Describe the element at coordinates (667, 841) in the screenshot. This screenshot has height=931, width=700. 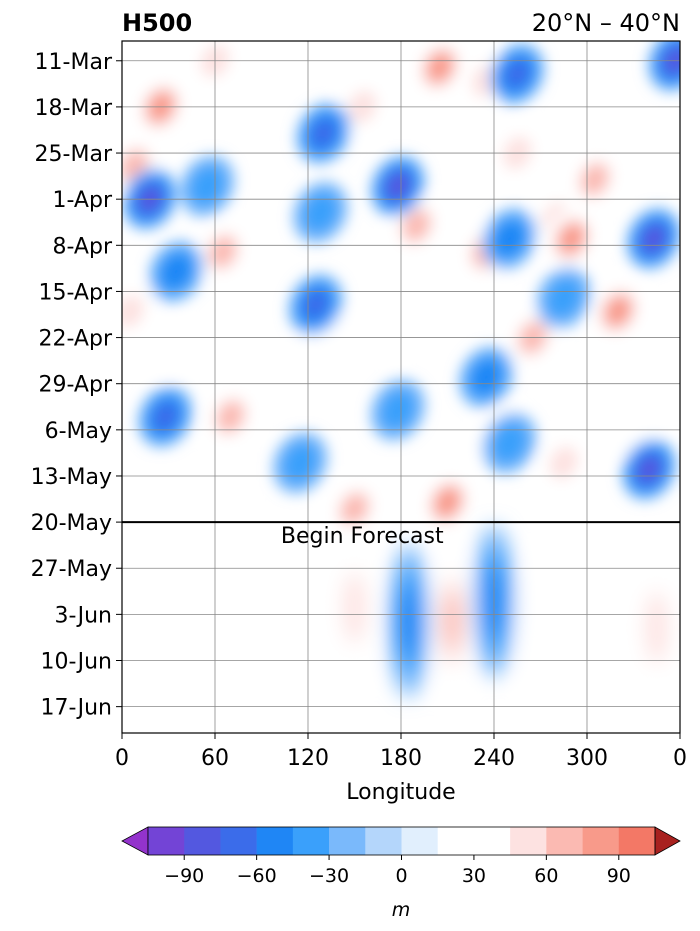
I see `colorbar-extend-max` at that location.